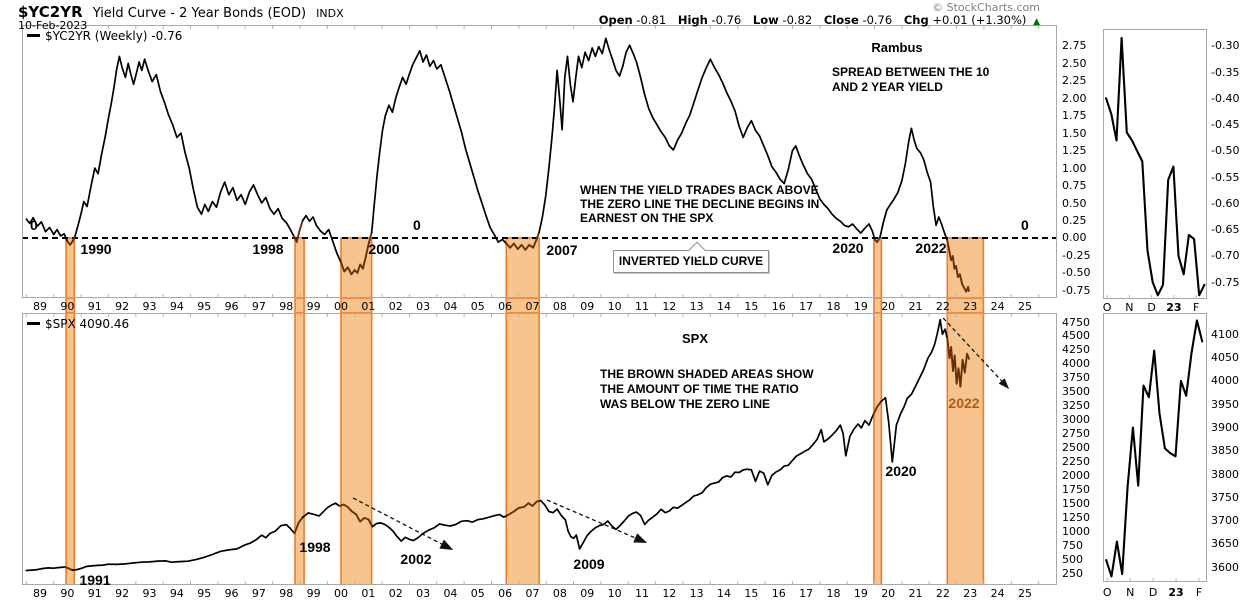 The height and width of the screenshot is (600, 1250). Describe the element at coordinates (87, 324) in the screenshot. I see `bottom-chart-legend-text: $SPX 4090.46` at that location.